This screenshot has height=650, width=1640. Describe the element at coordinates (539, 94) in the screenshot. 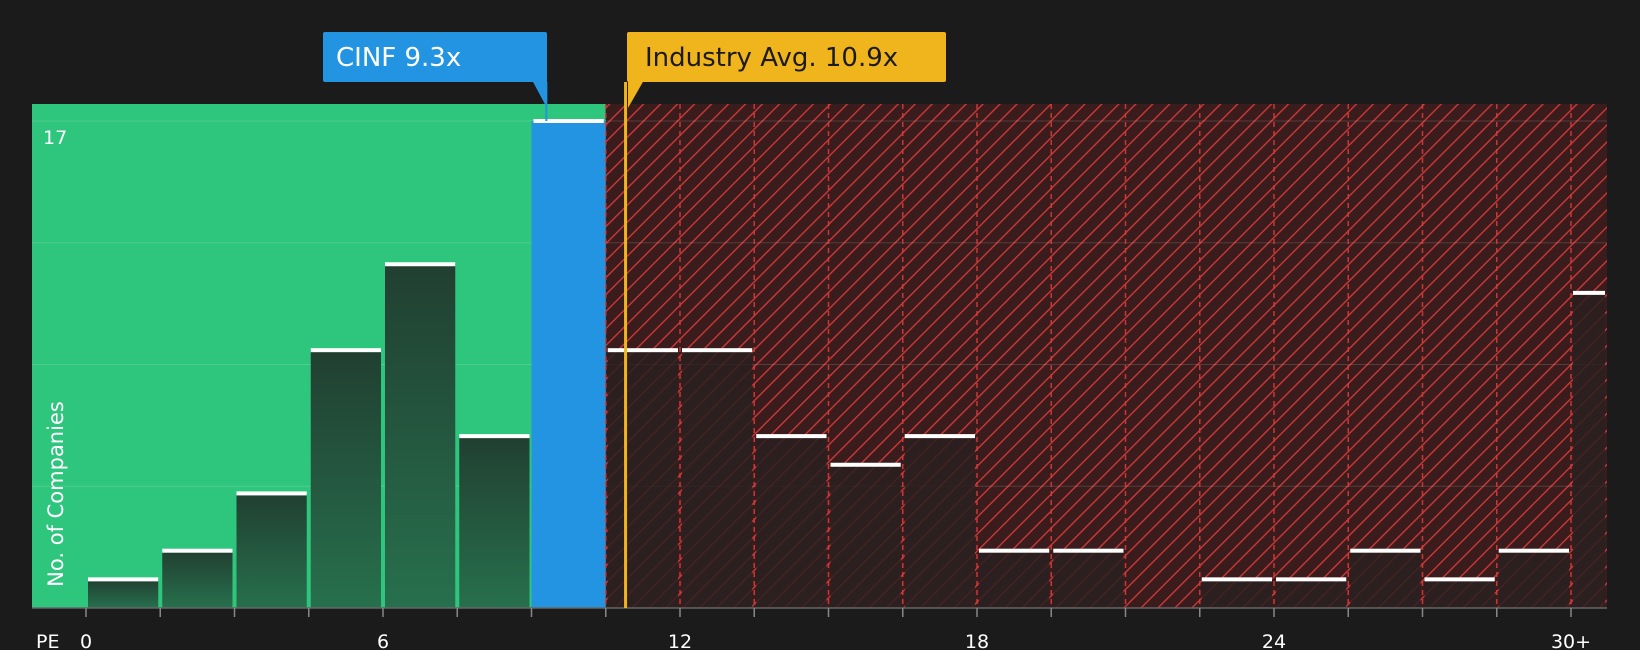

I see `company-callout-pointer` at that location.